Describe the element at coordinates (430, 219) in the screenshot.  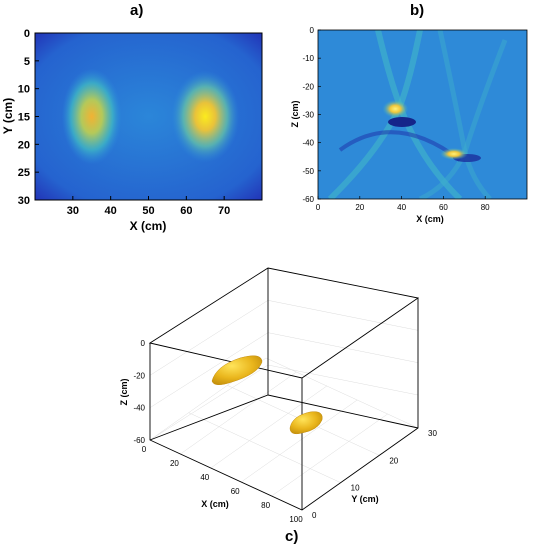
I see `panel-b-xlabel: X (cm)` at that location.